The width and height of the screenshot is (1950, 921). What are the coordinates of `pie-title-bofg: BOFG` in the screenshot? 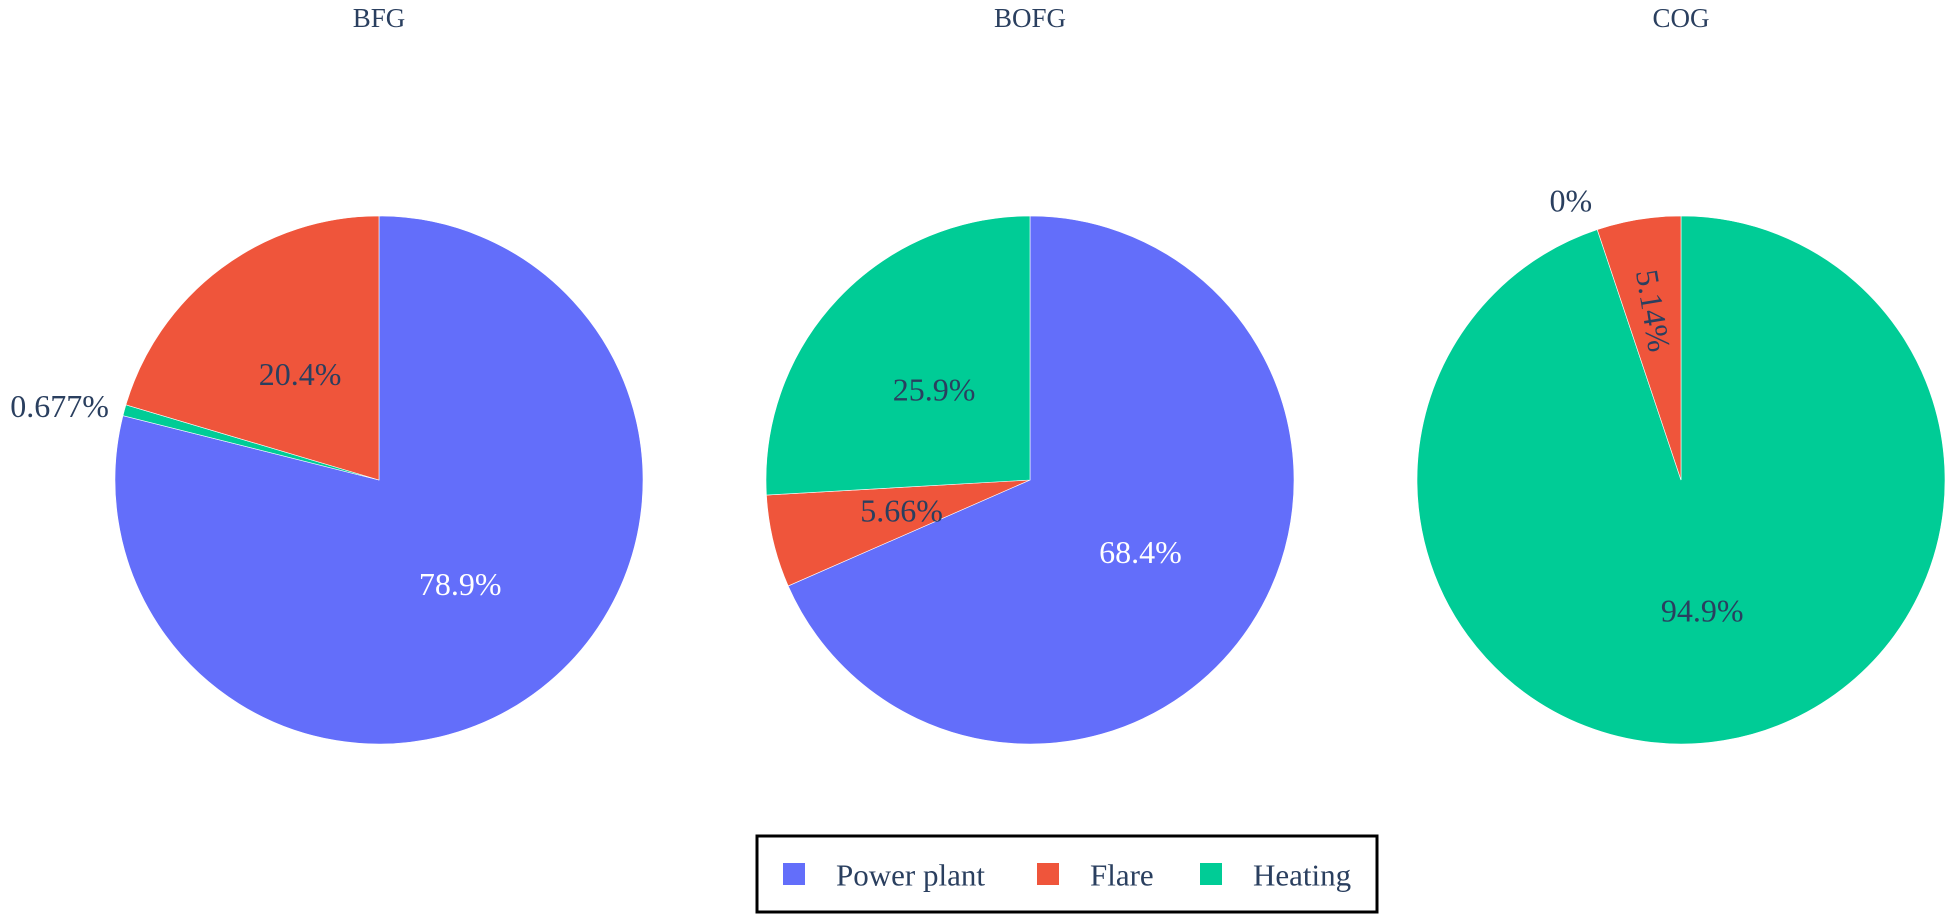 It's located at (1030, 18).